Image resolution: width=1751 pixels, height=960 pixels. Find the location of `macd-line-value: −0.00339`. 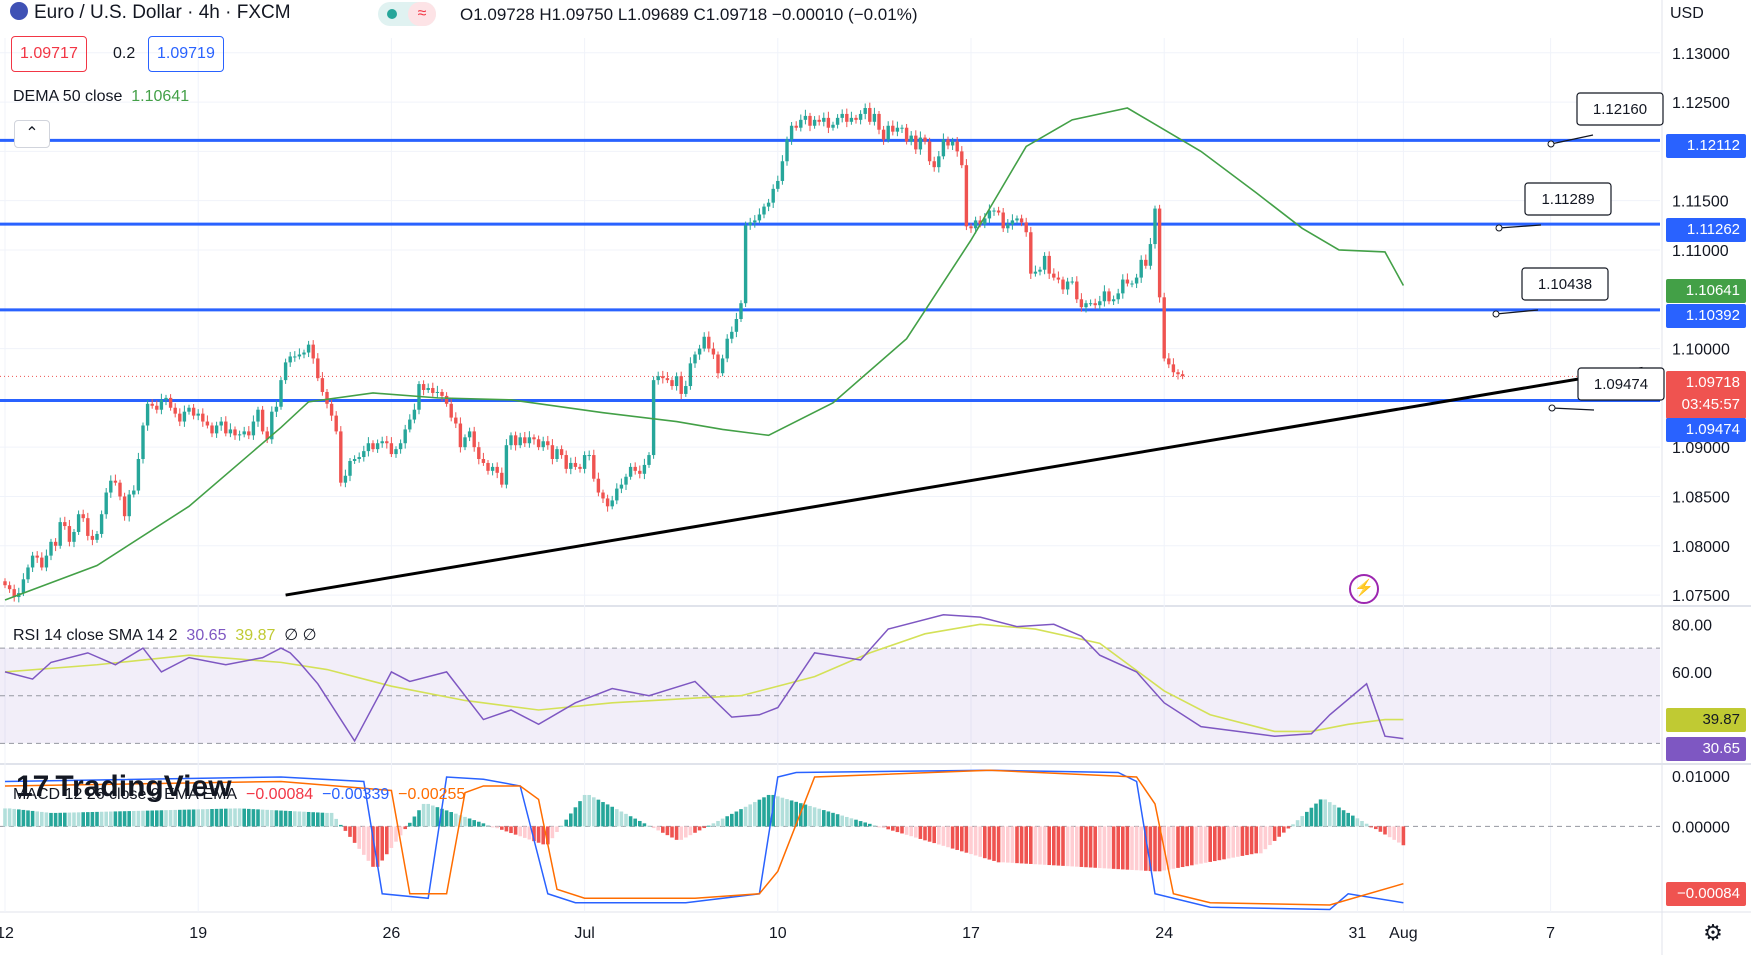

macd-line-value: −0.00339 is located at coordinates (356, 794).